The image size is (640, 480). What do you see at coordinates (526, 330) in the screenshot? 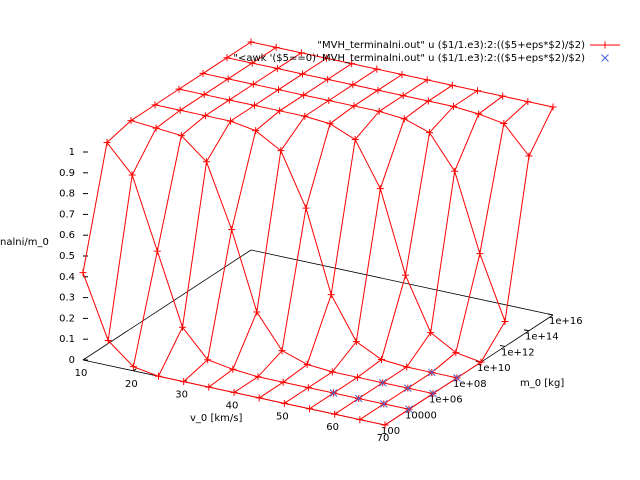
I see `y-tick` at bounding box center [526, 330].